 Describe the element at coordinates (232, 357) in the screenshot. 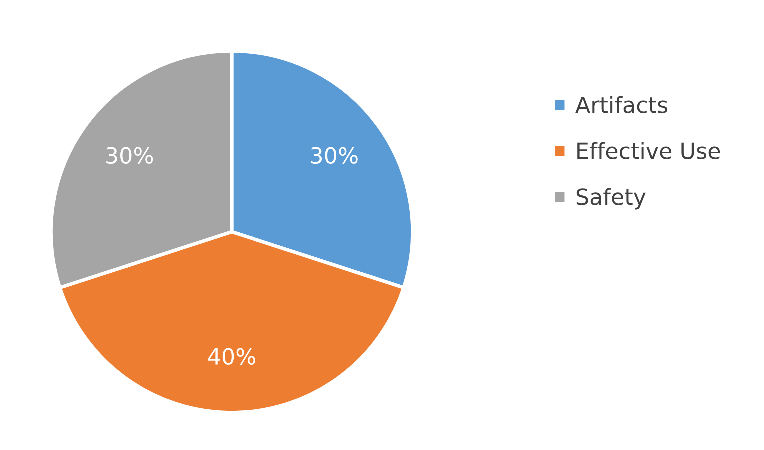

I see `data-label: 40%` at that location.